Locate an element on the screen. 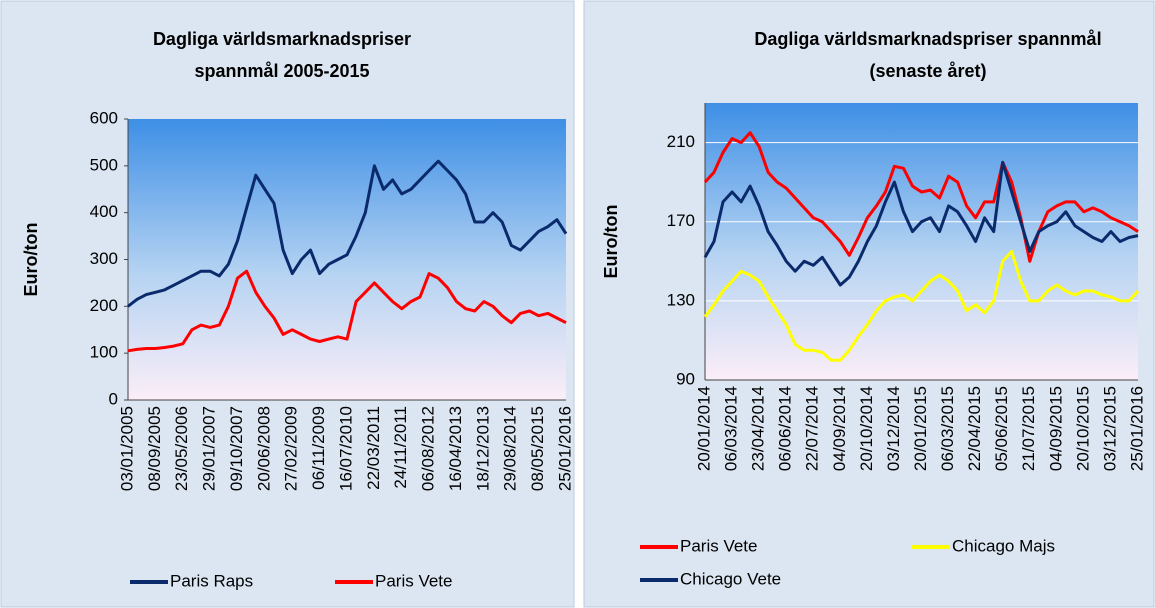  chart-title: Dagliga världsmarknadspriser is located at coordinates (282, 39).